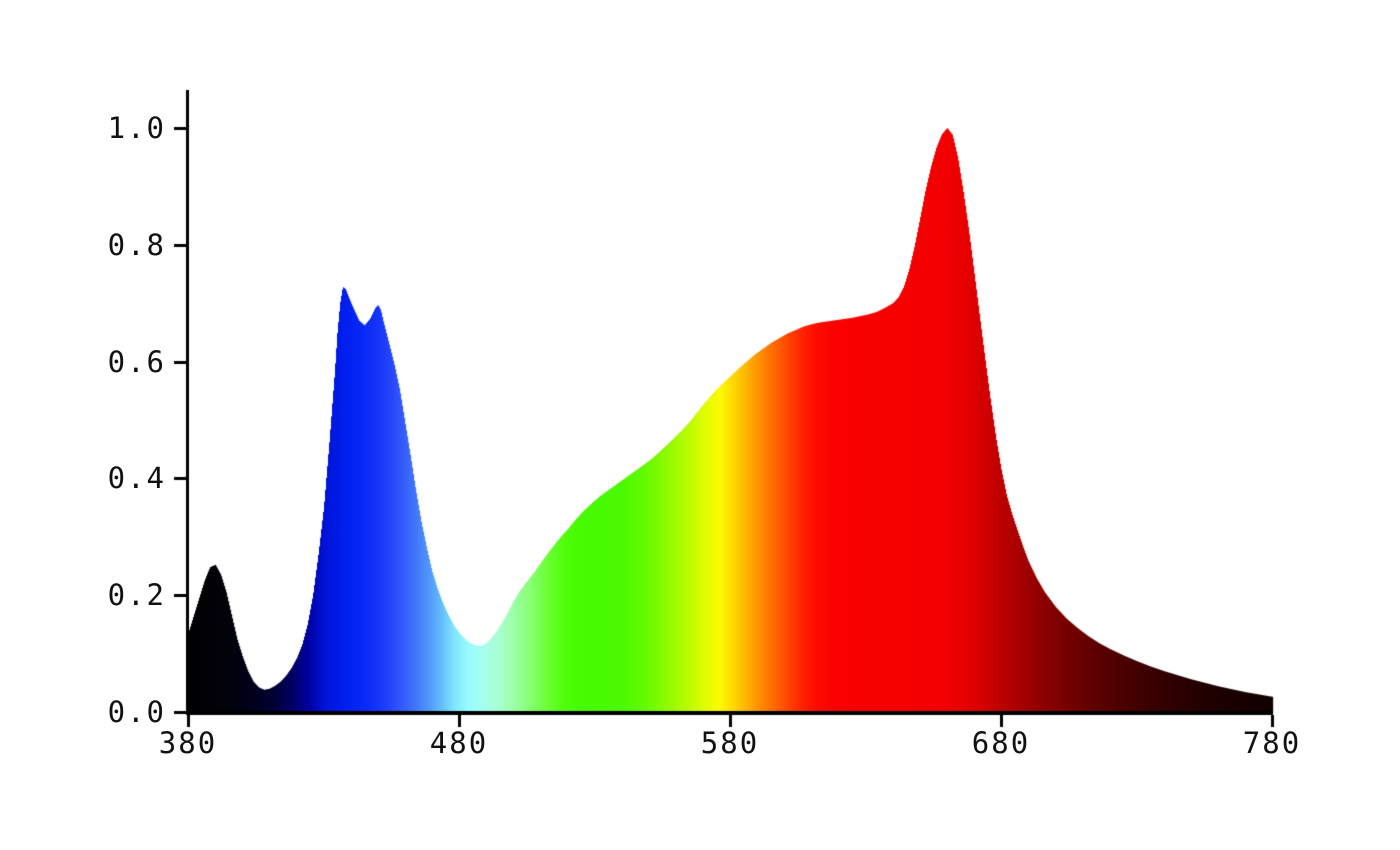  I want to click on x-tick-label-680: 680, so click(1001, 743).